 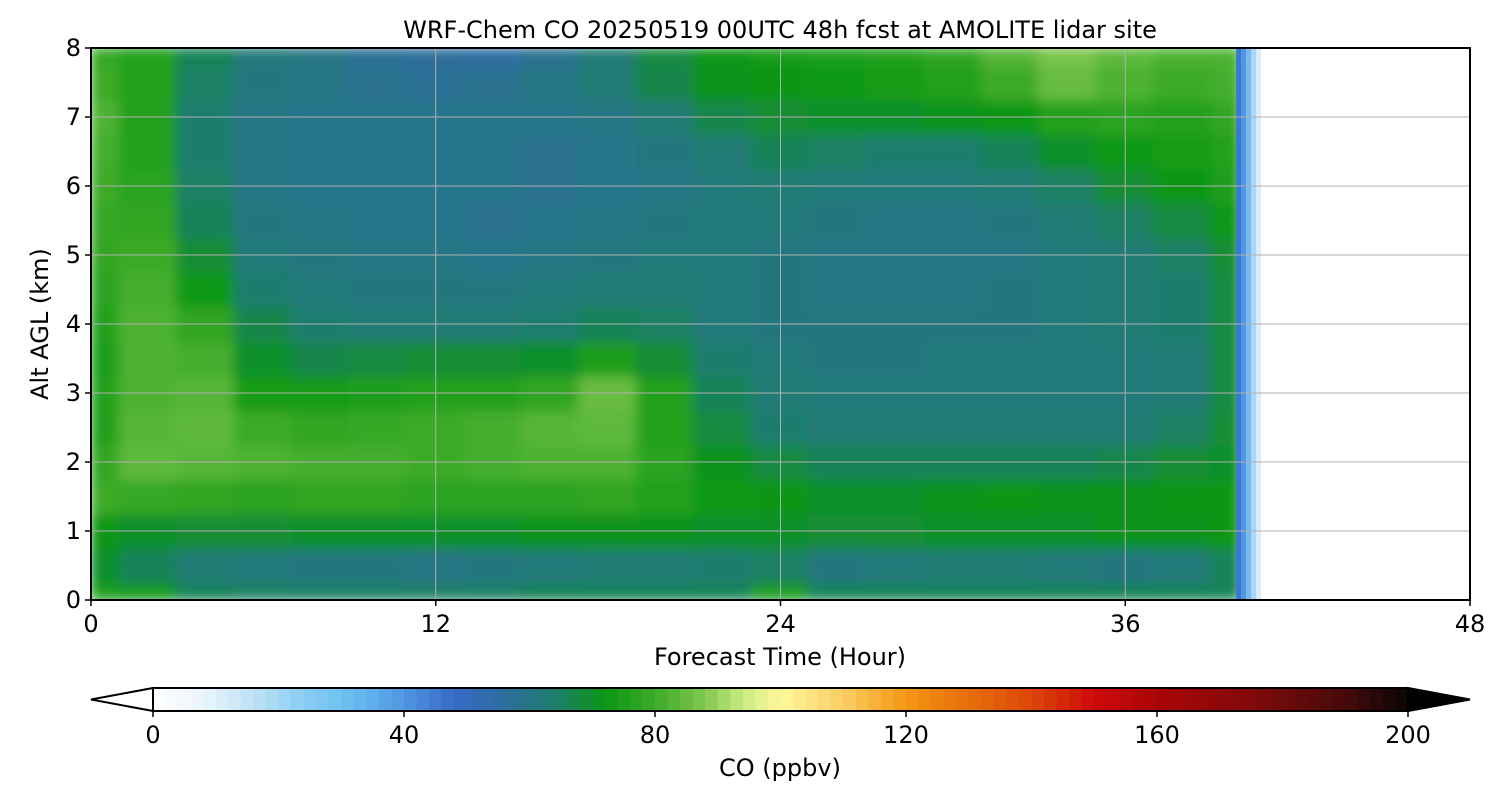 I want to click on y-tick-label: 5, so click(x=73, y=255).